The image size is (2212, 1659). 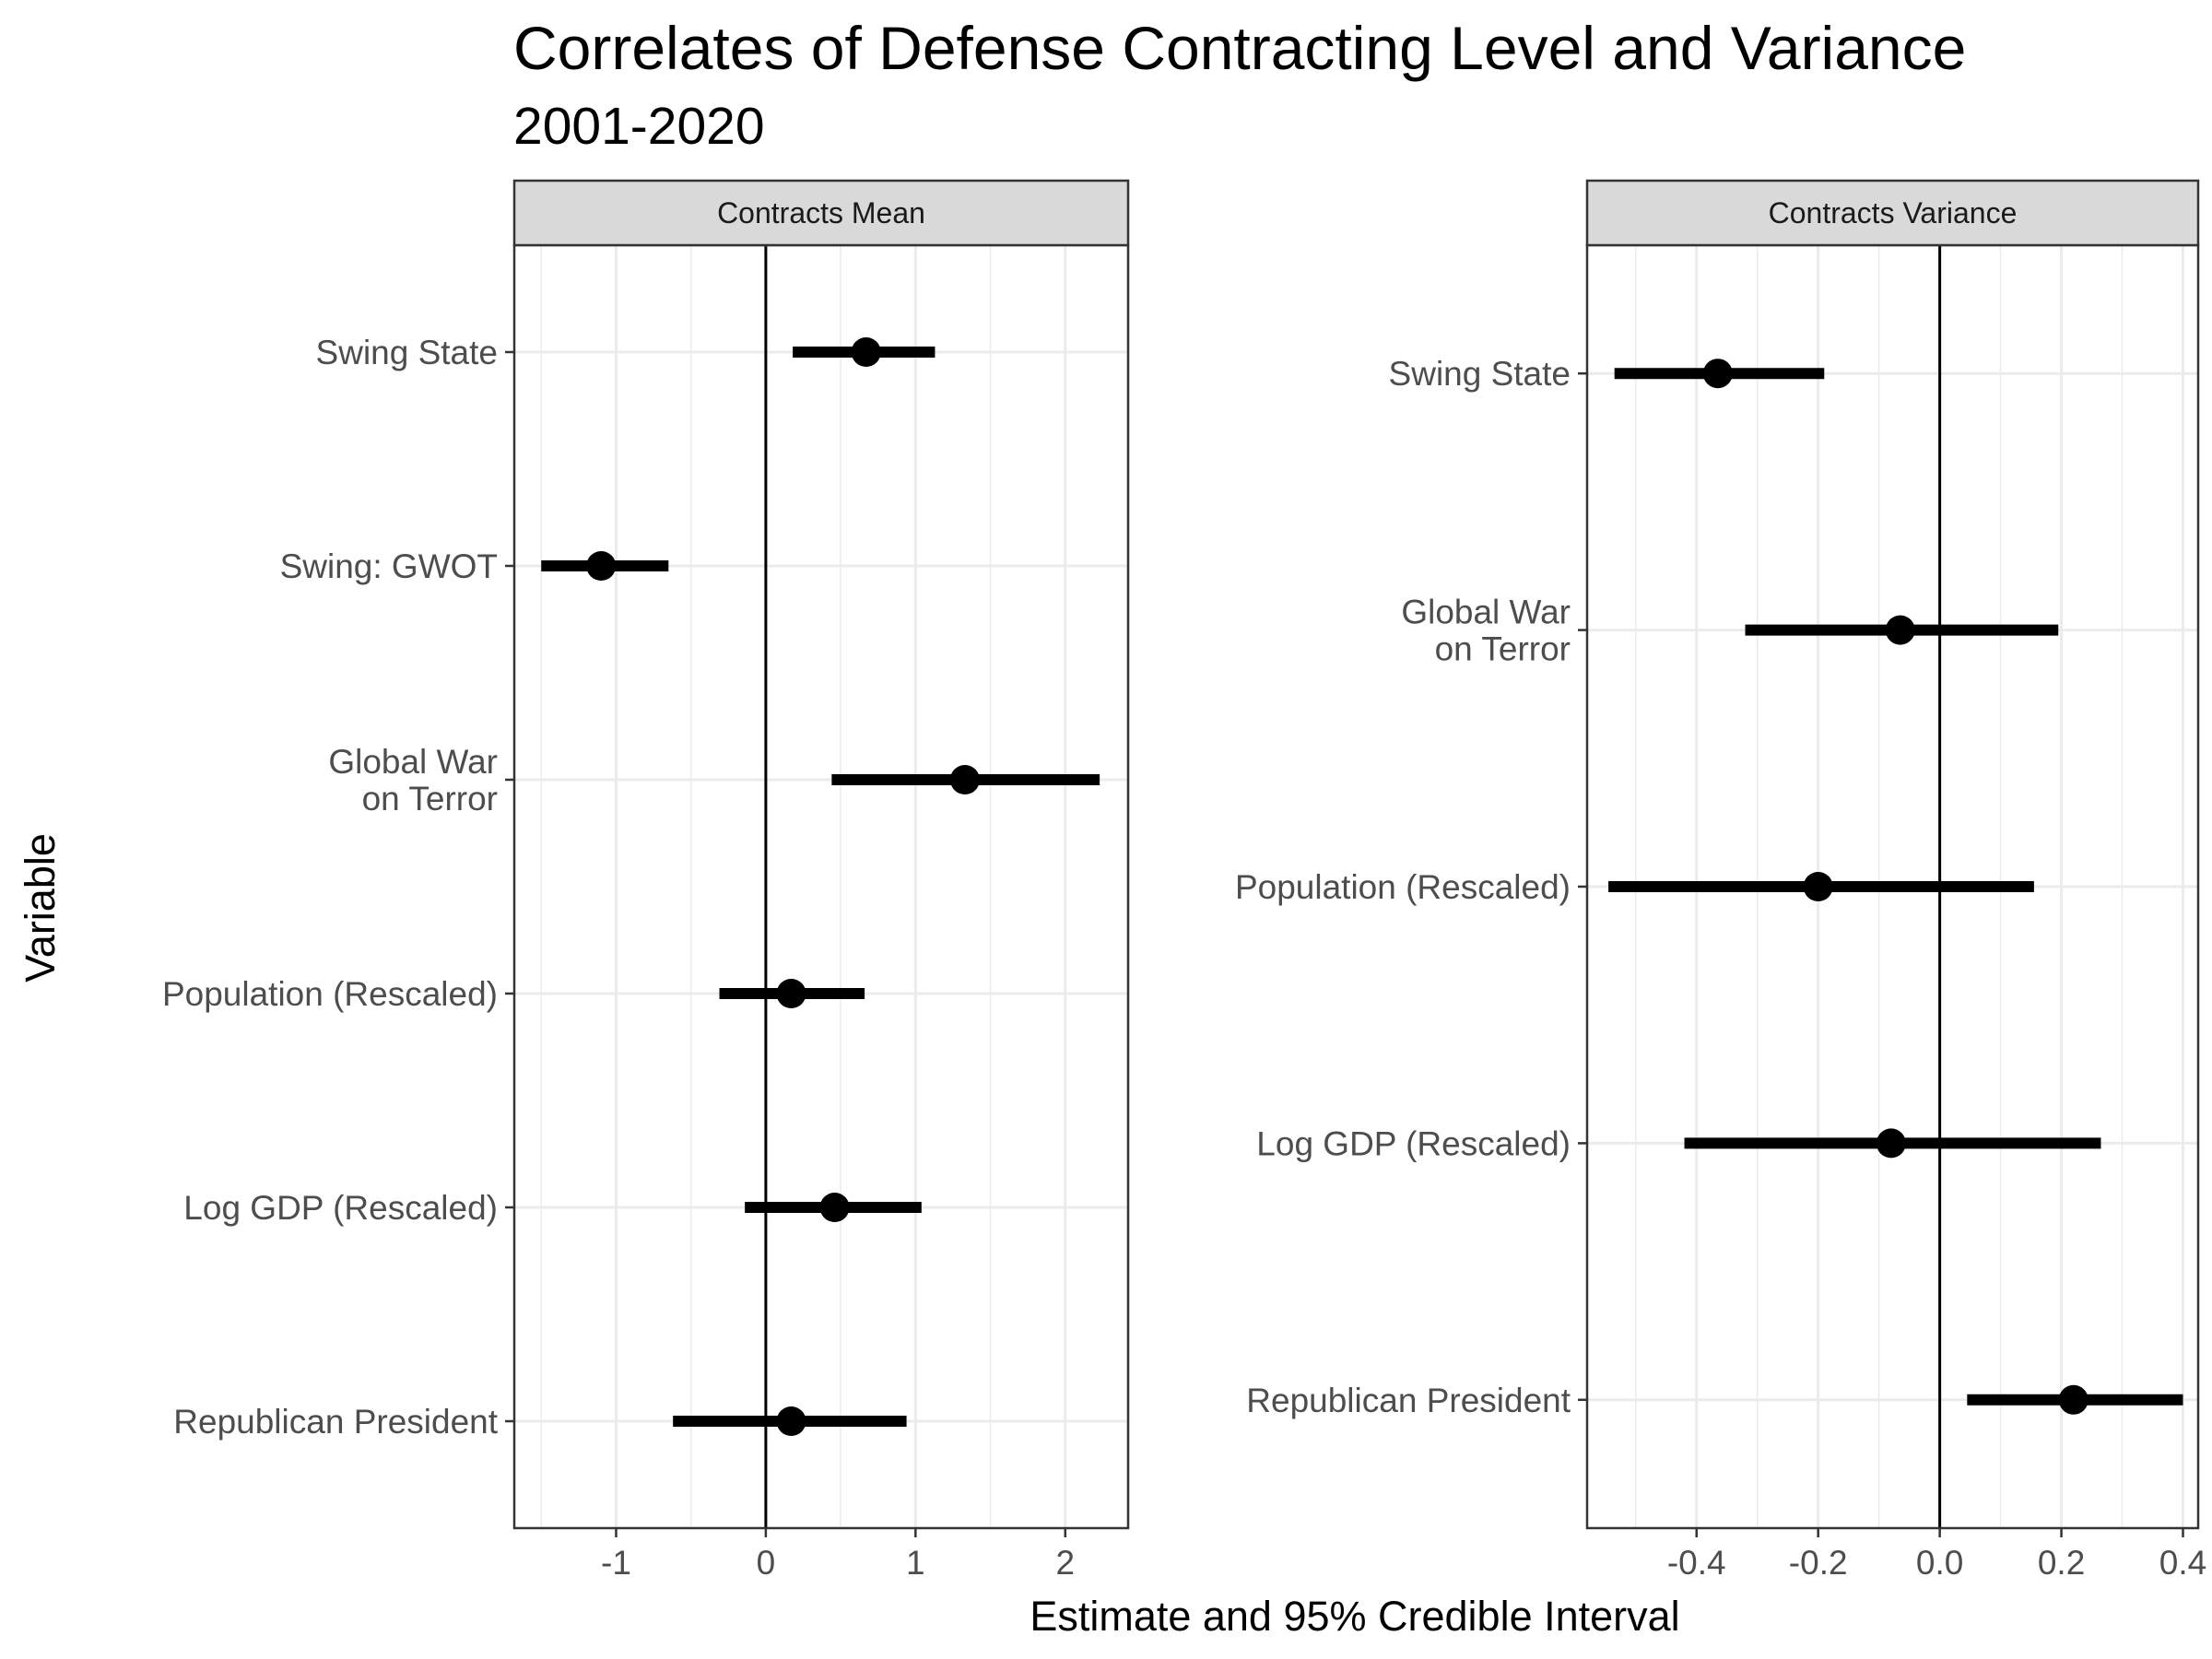 What do you see at coordinates (616, 1563) in the screenshot?
I see `x-tick-label: -1` at bounding box center [616, 1563].